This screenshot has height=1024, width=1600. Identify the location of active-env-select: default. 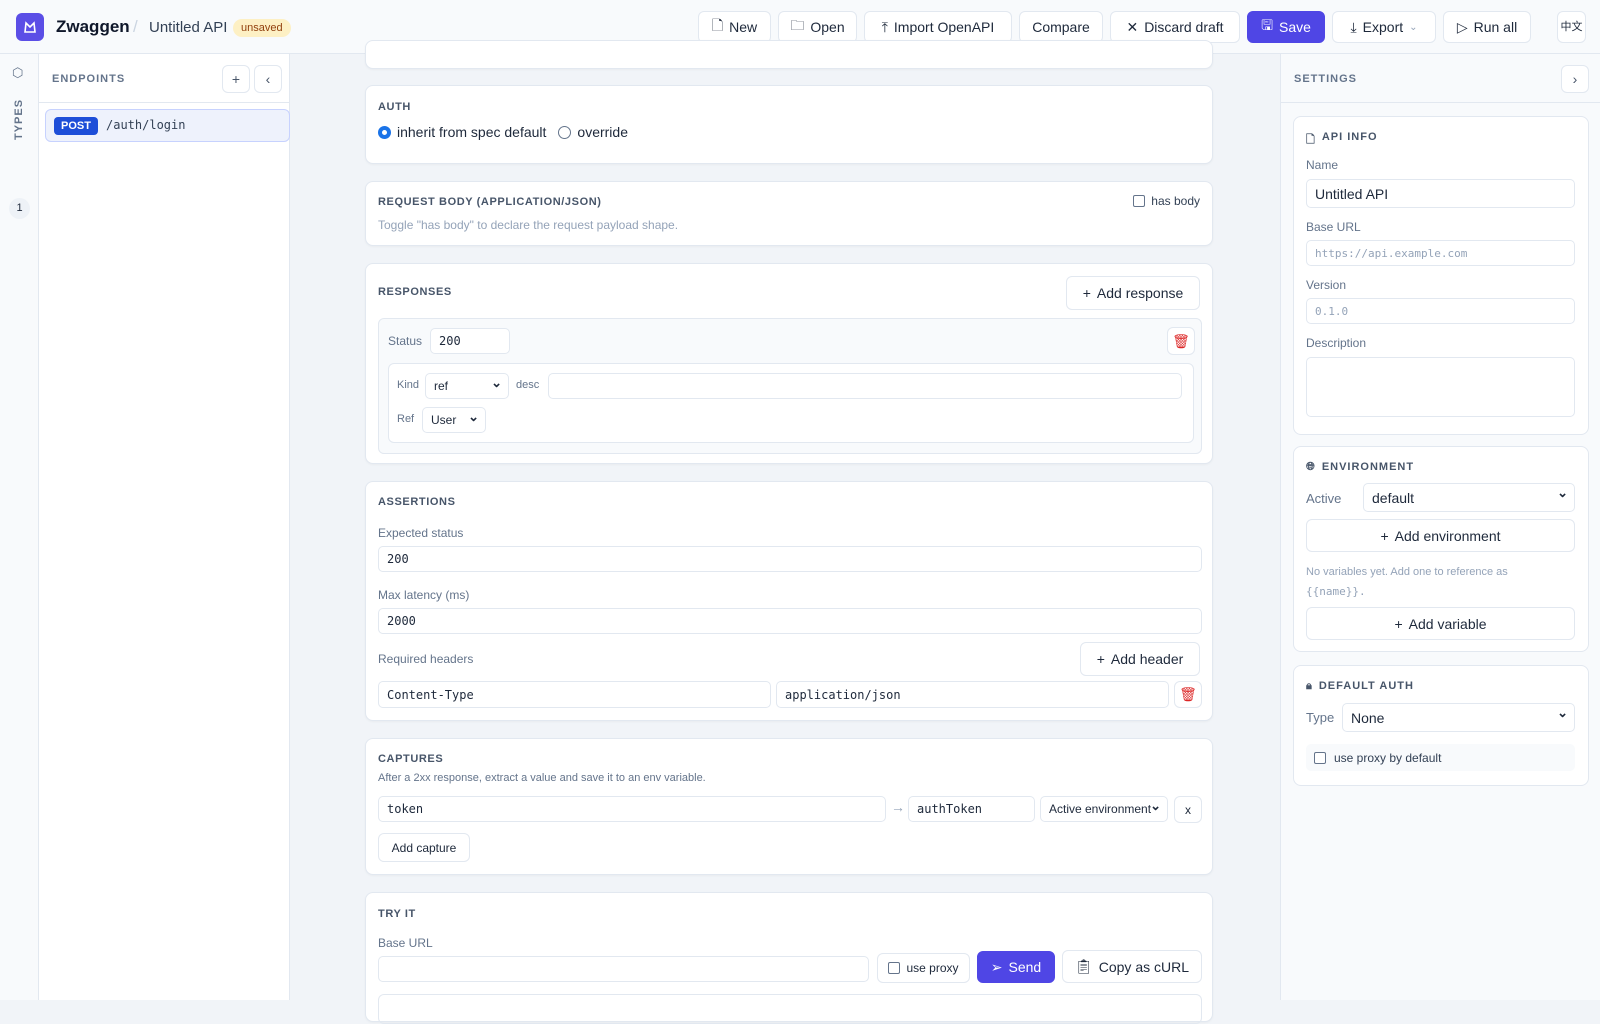
(1469, 497).